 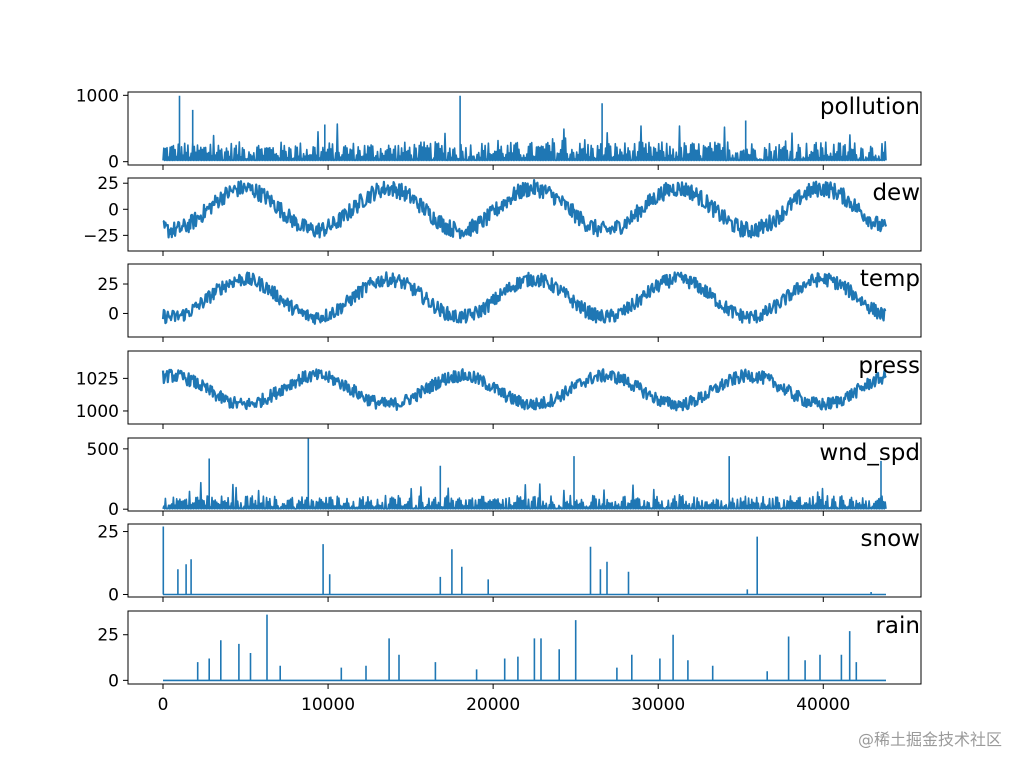 I want to click on series-line-dew, so click(x=525, y=209).